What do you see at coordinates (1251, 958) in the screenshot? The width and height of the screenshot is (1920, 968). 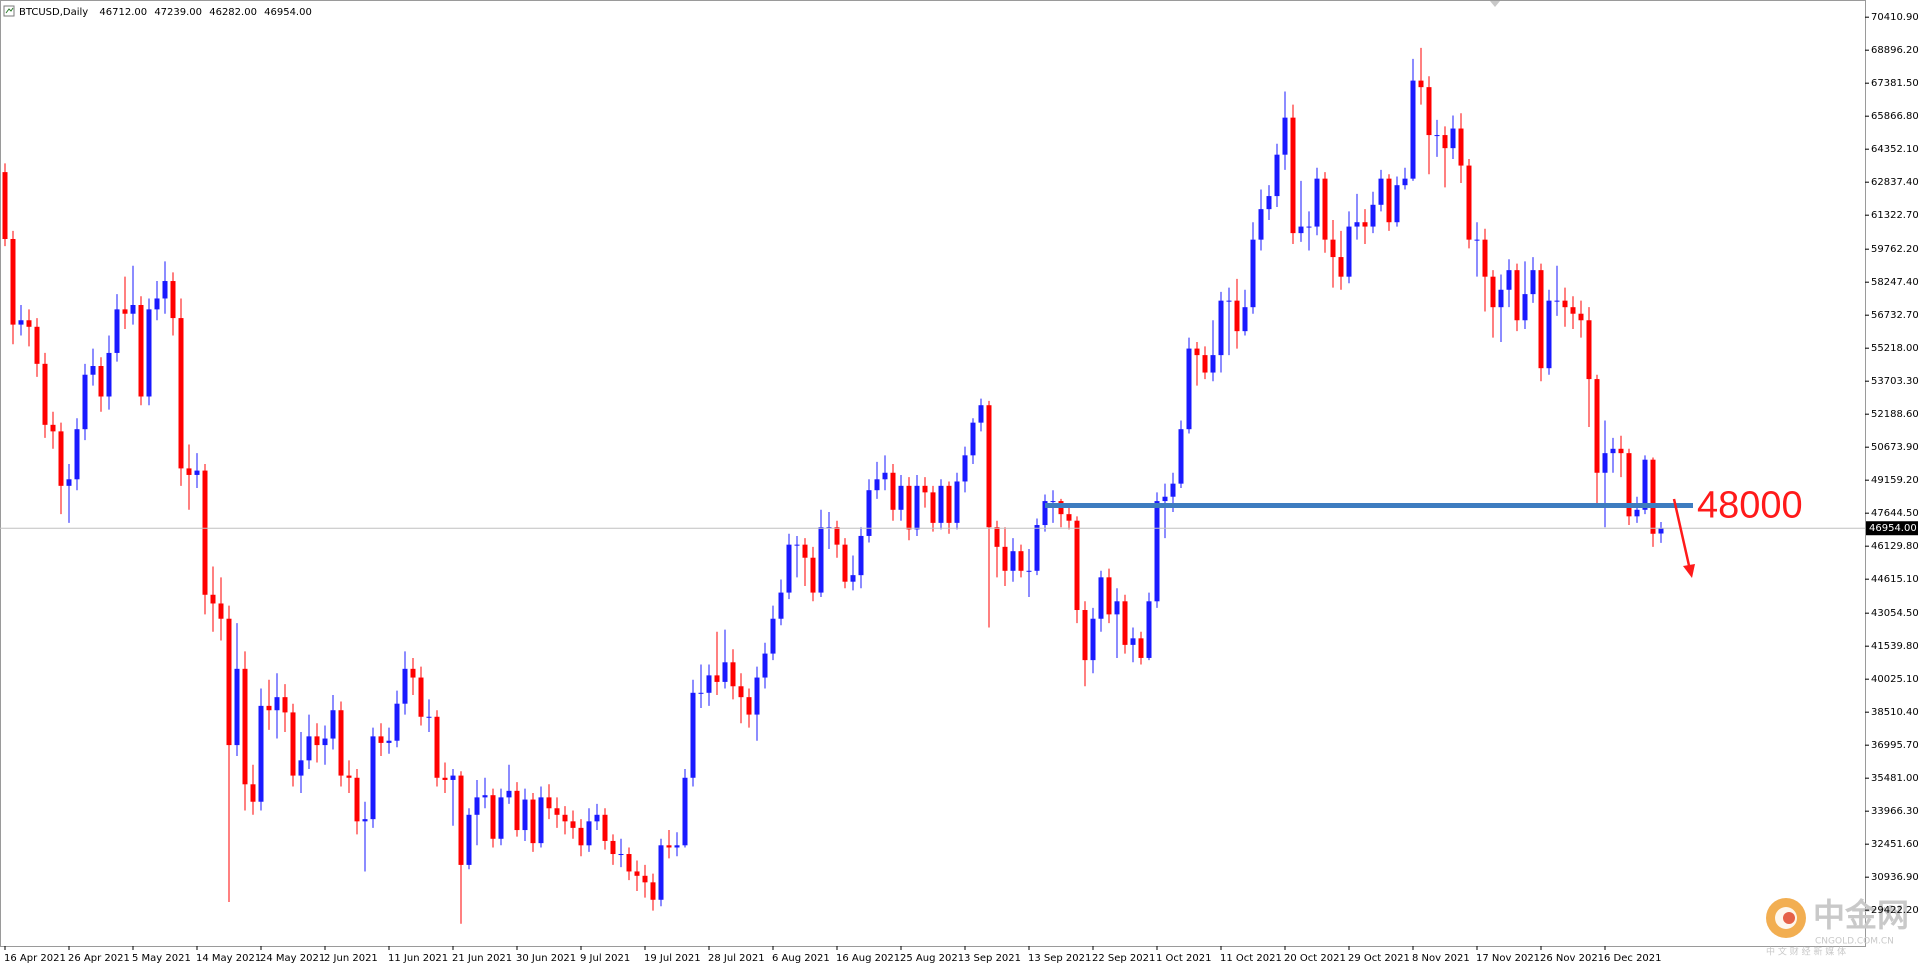 I see `x-tick-label: 11 Oct 2021` at bounding box center [1251, 958].